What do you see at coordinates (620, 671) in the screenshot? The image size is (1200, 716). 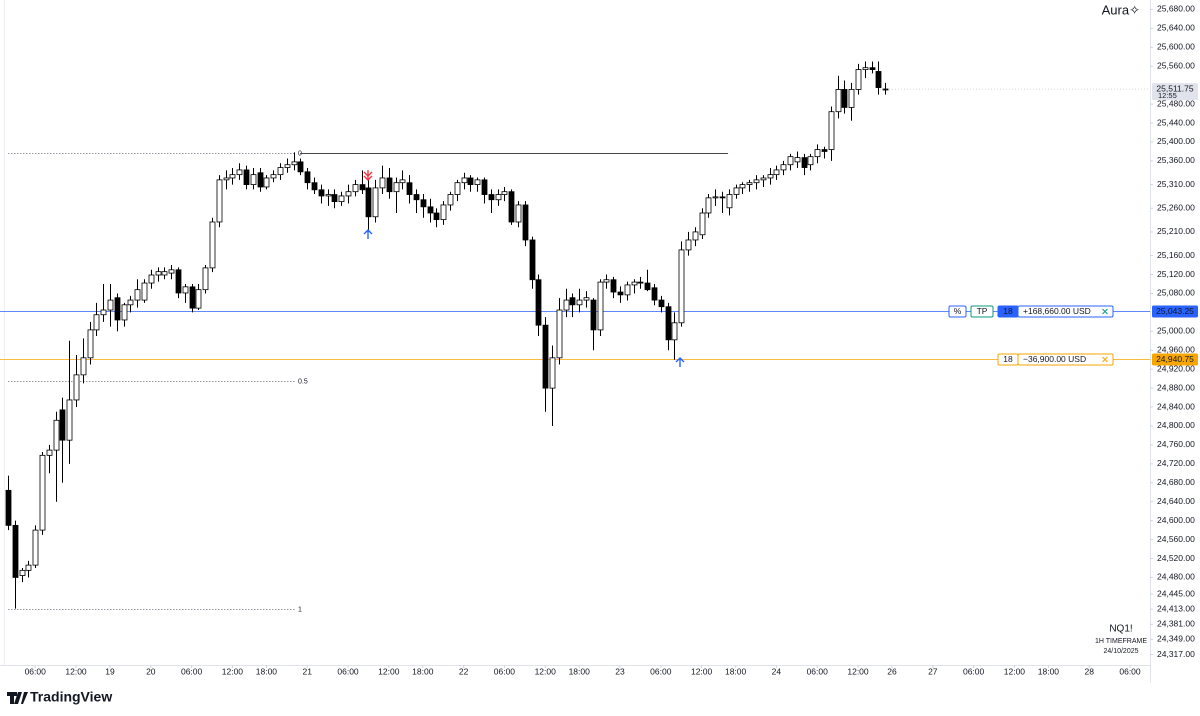 I see `x-tick-label: 23` at bounding box center [620, 671].